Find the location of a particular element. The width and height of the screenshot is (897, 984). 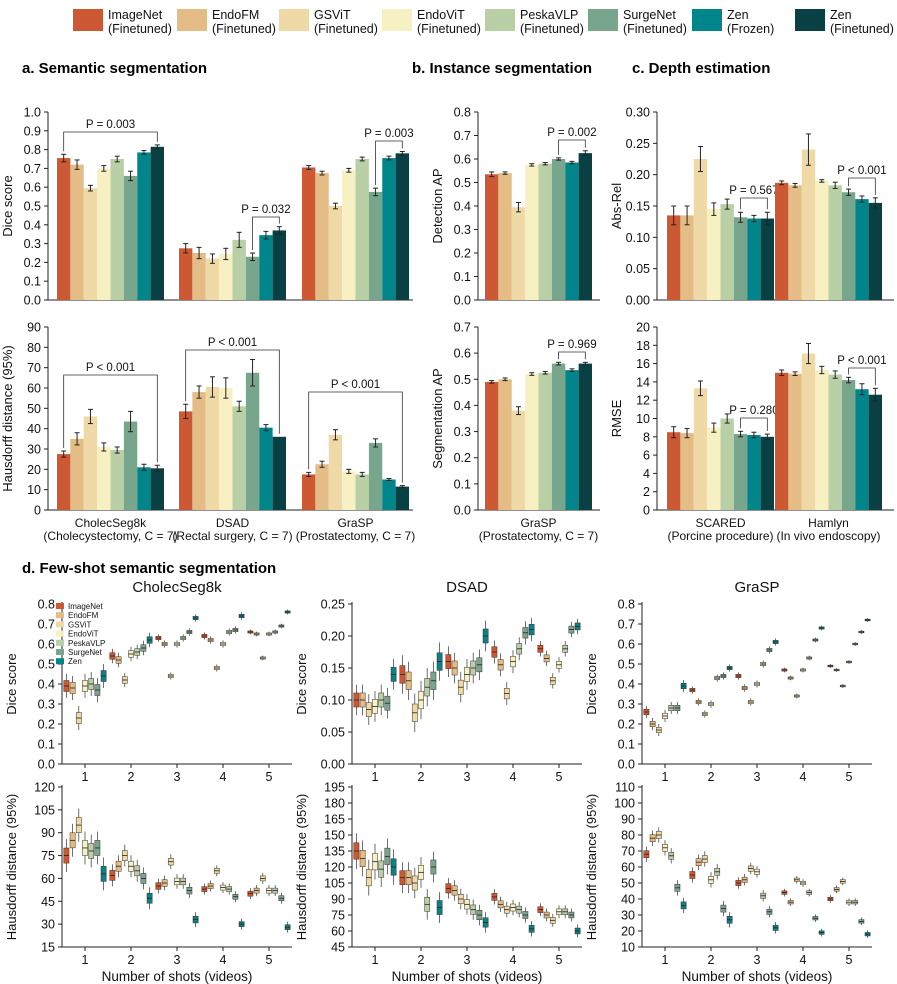

y-tick-label: 75 is located at coordinates (338, 916).